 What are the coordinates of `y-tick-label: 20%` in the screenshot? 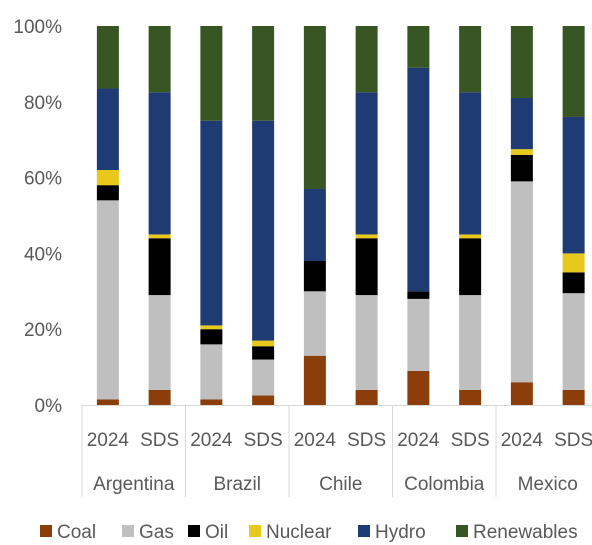 It's located at (43, 330).